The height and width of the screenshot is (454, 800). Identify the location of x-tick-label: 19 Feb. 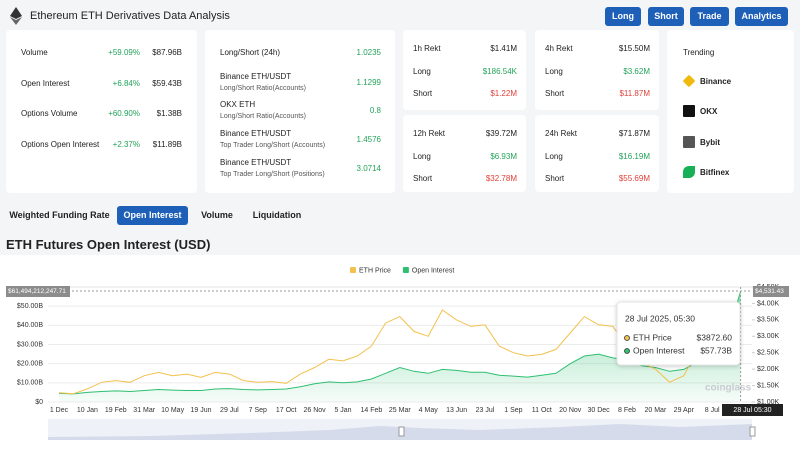
(116, 410).